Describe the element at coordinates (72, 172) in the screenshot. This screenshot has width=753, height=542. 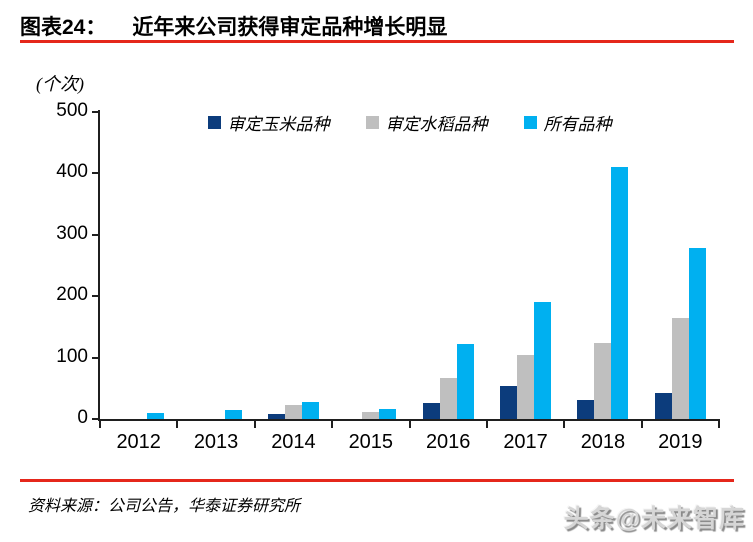
I see `y-tick-label: 400` at that location.